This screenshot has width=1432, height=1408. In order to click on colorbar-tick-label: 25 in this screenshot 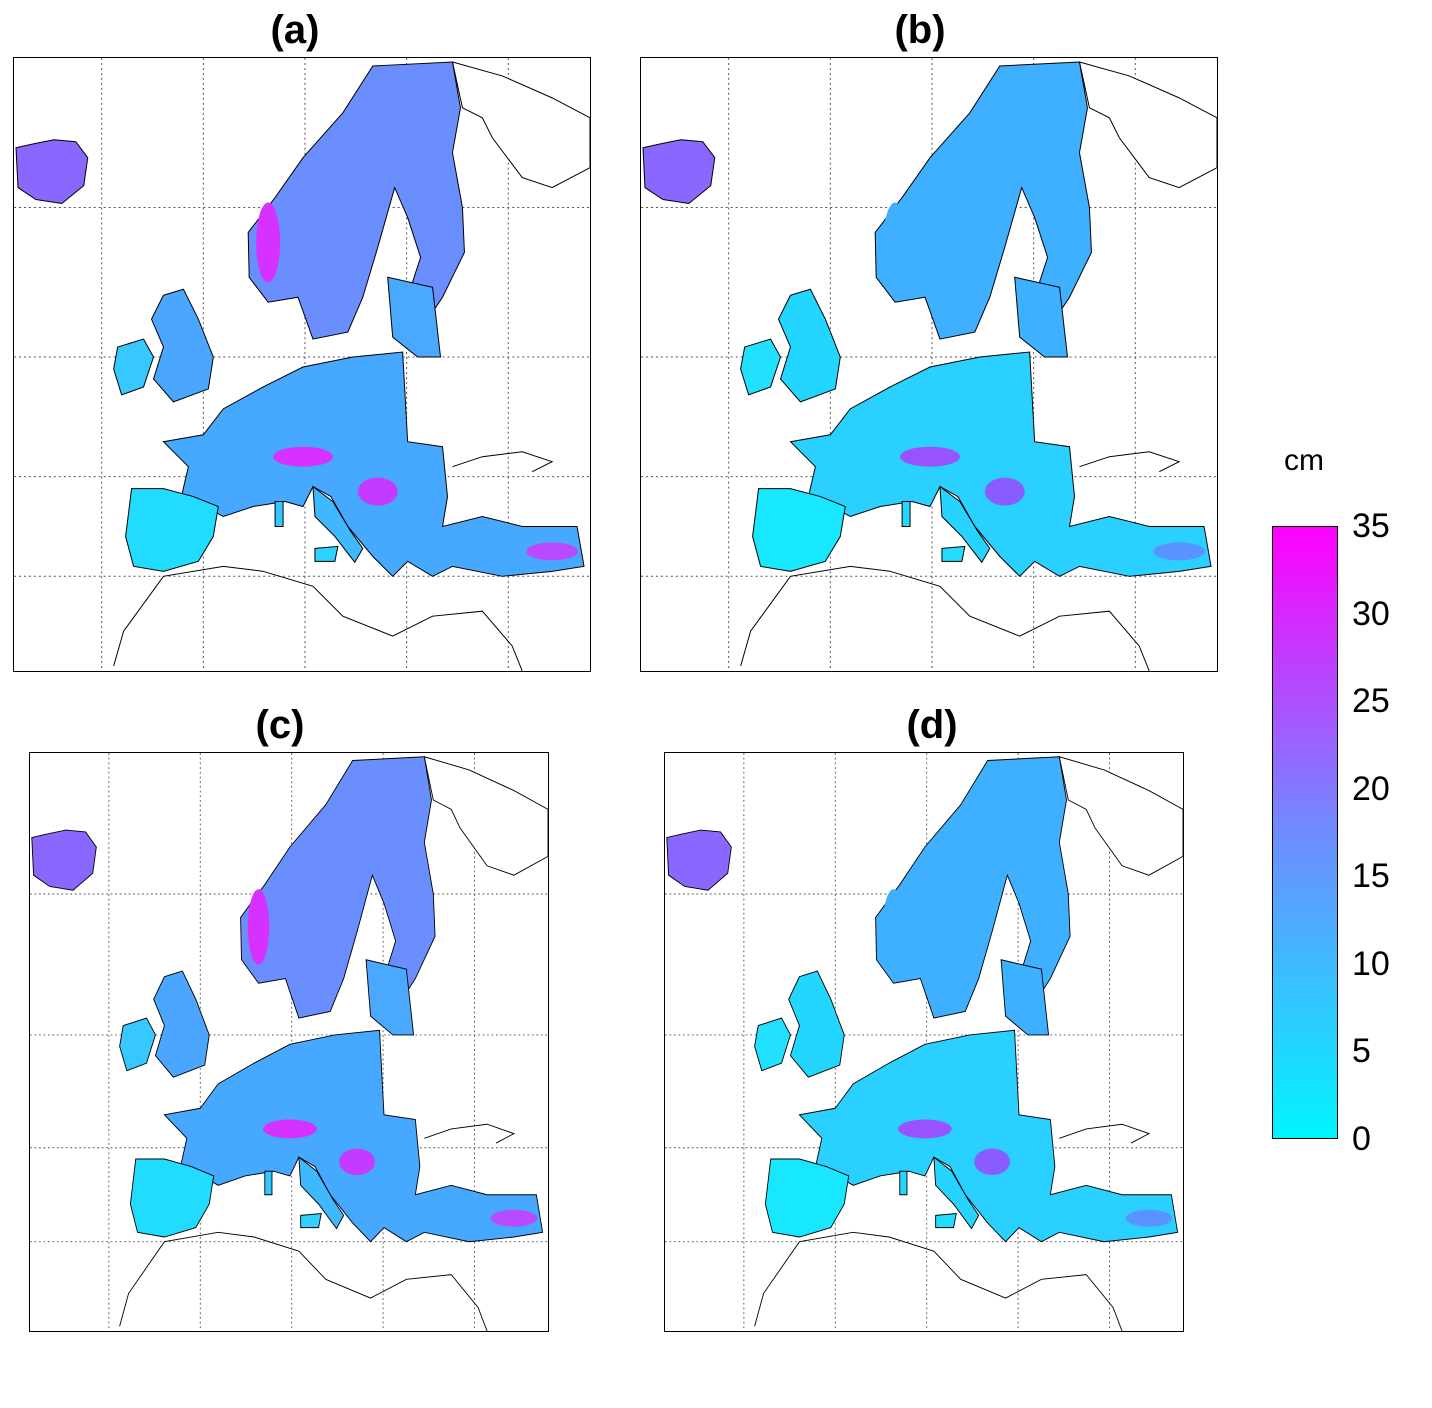, I will do `click(1371, 701)`.